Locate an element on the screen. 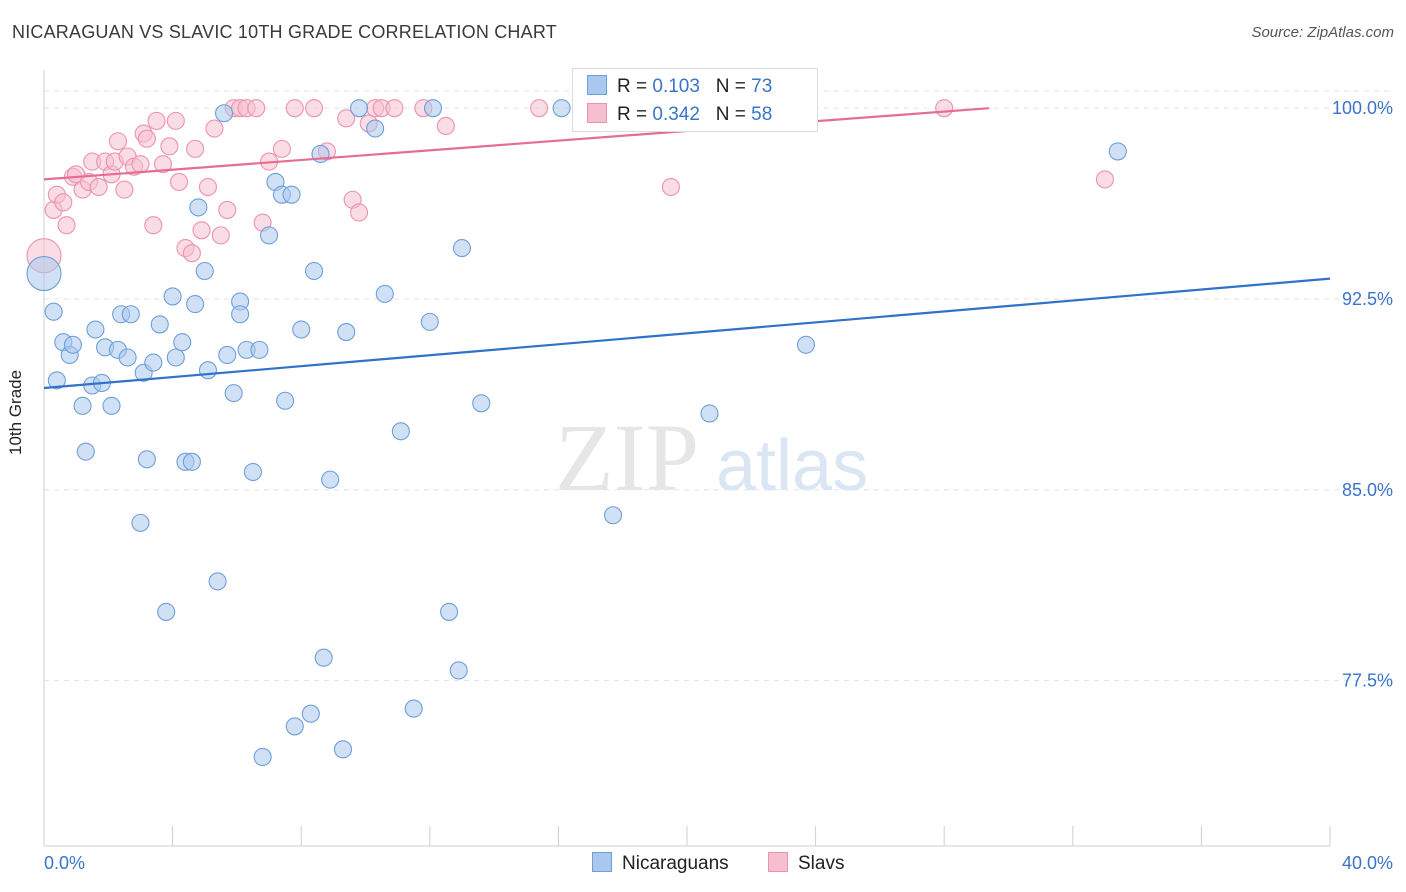 The image size is (1406, 892). watermark-atlas: atlas is located at coordinates (792, 466).